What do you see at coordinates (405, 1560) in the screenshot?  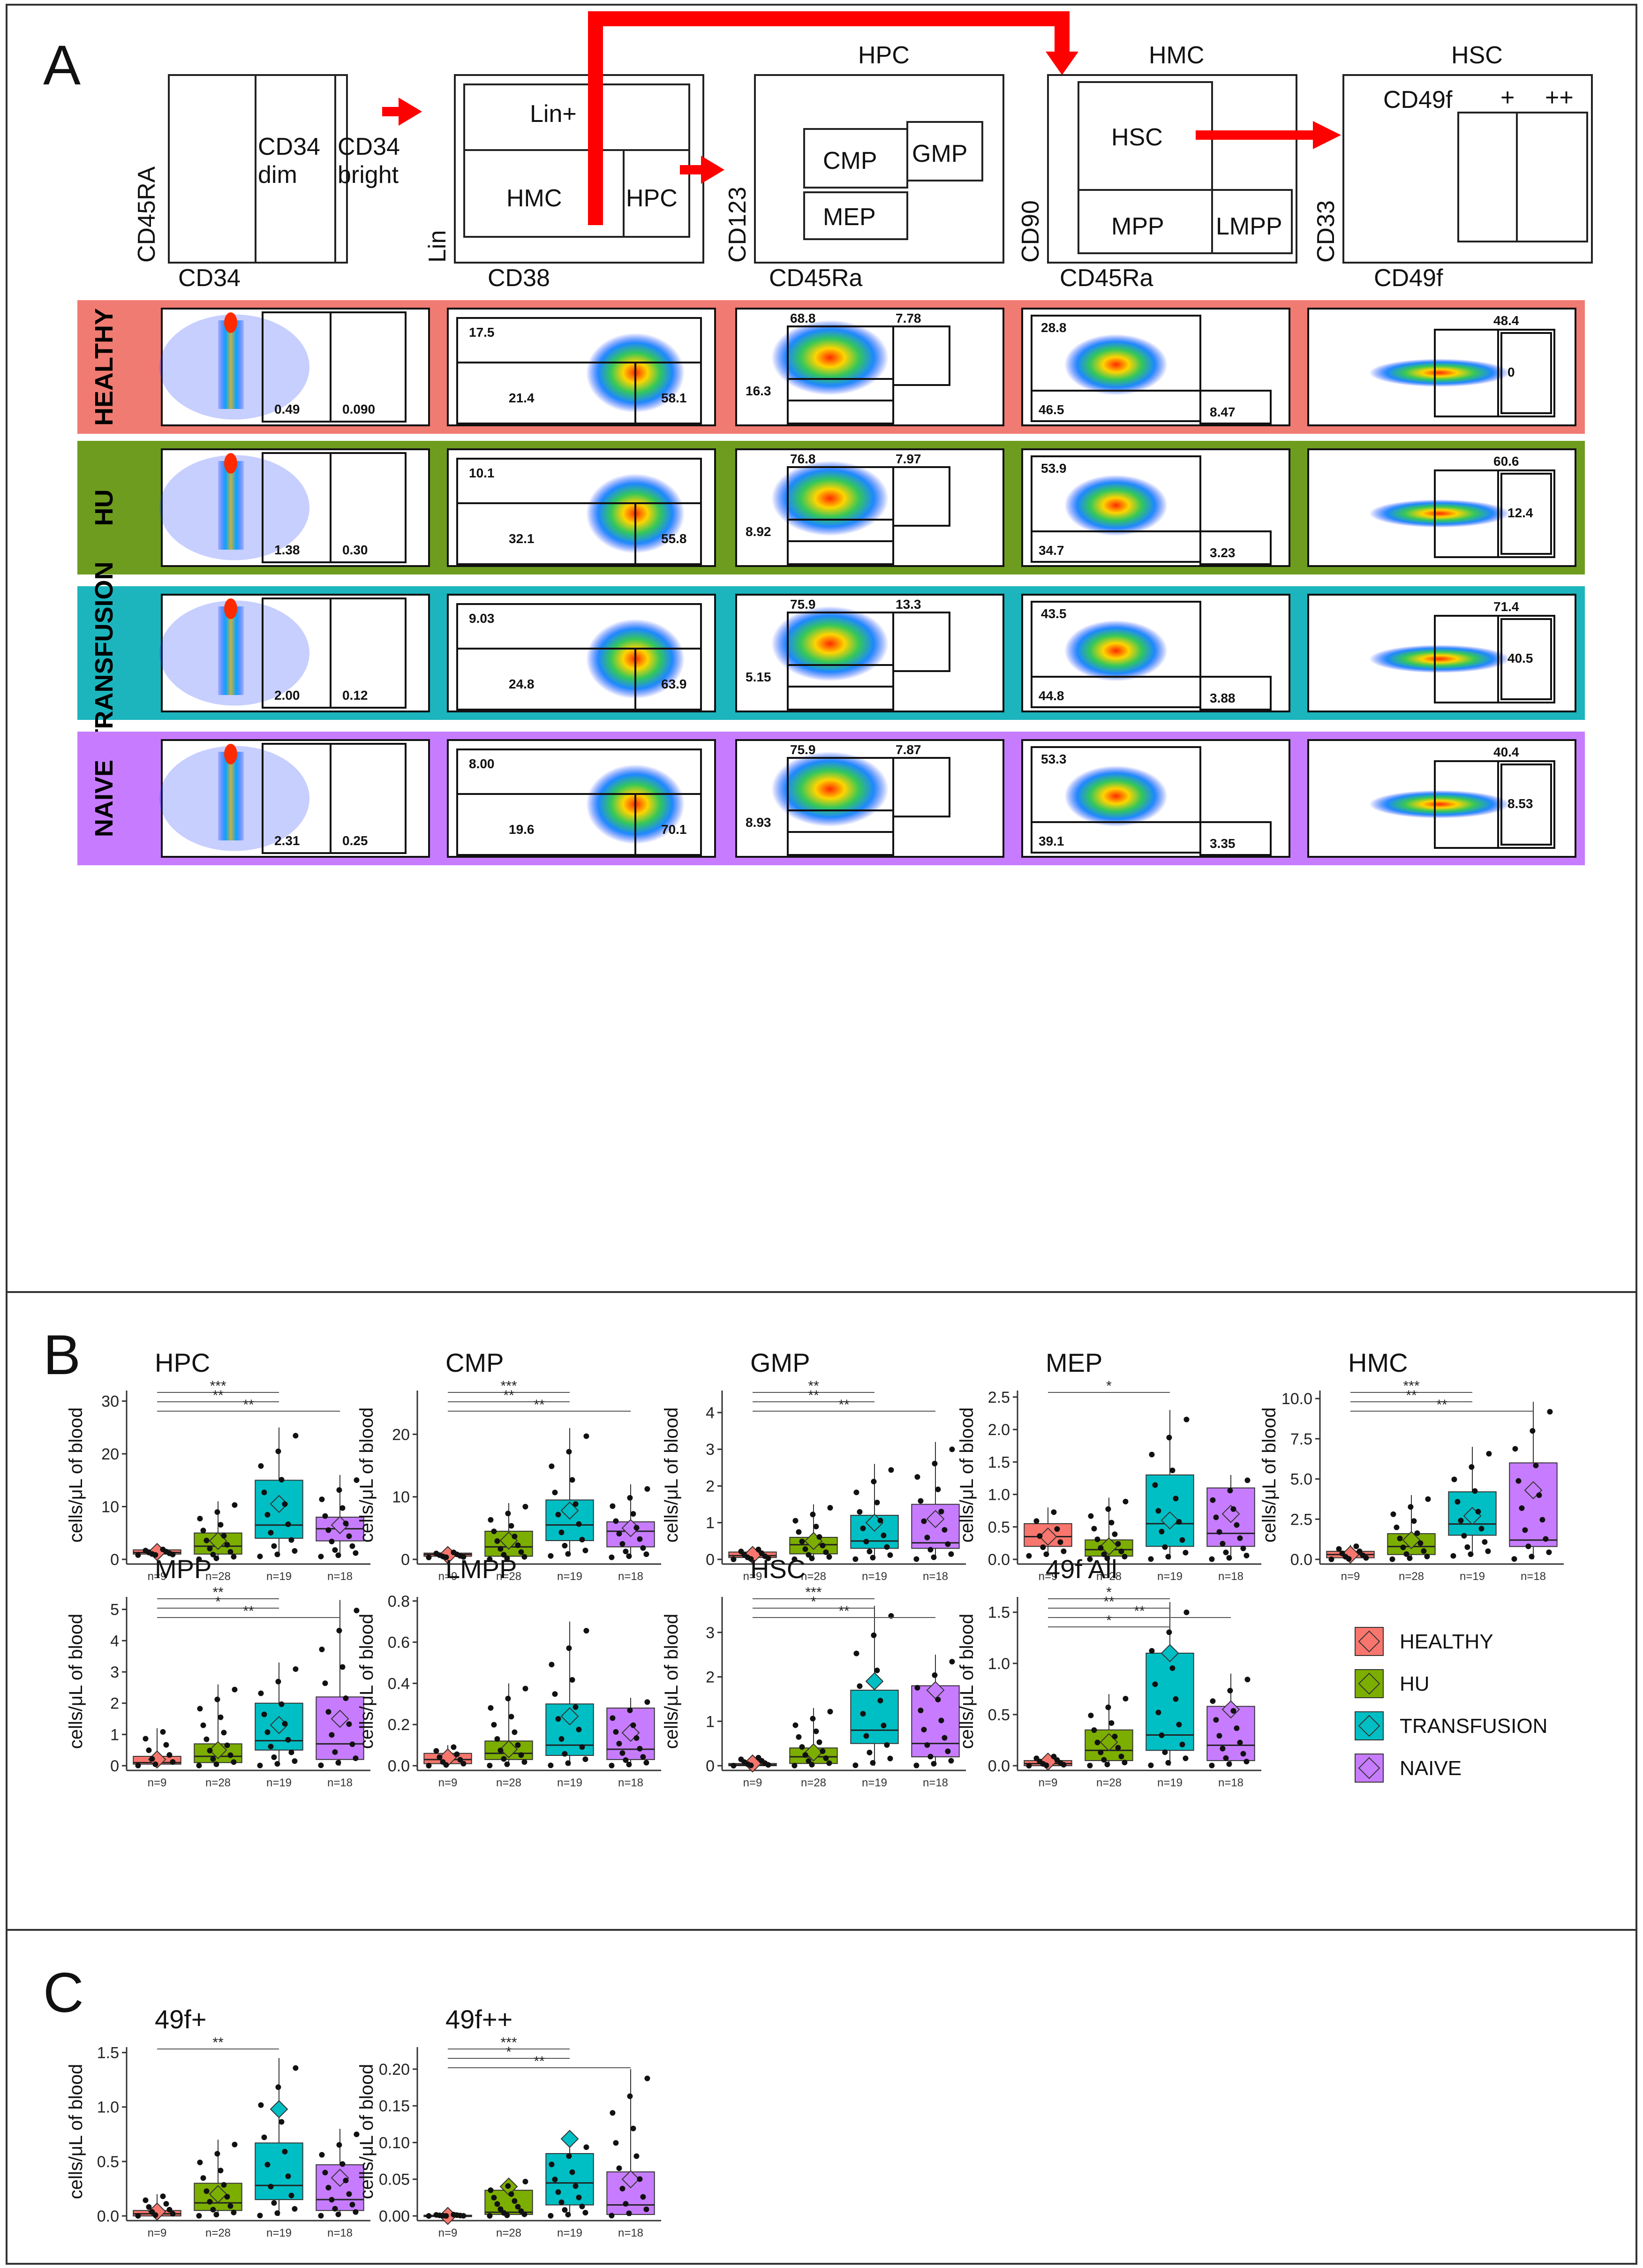 I see `y-tick-label: 0` at bounding box center [405, 1560].